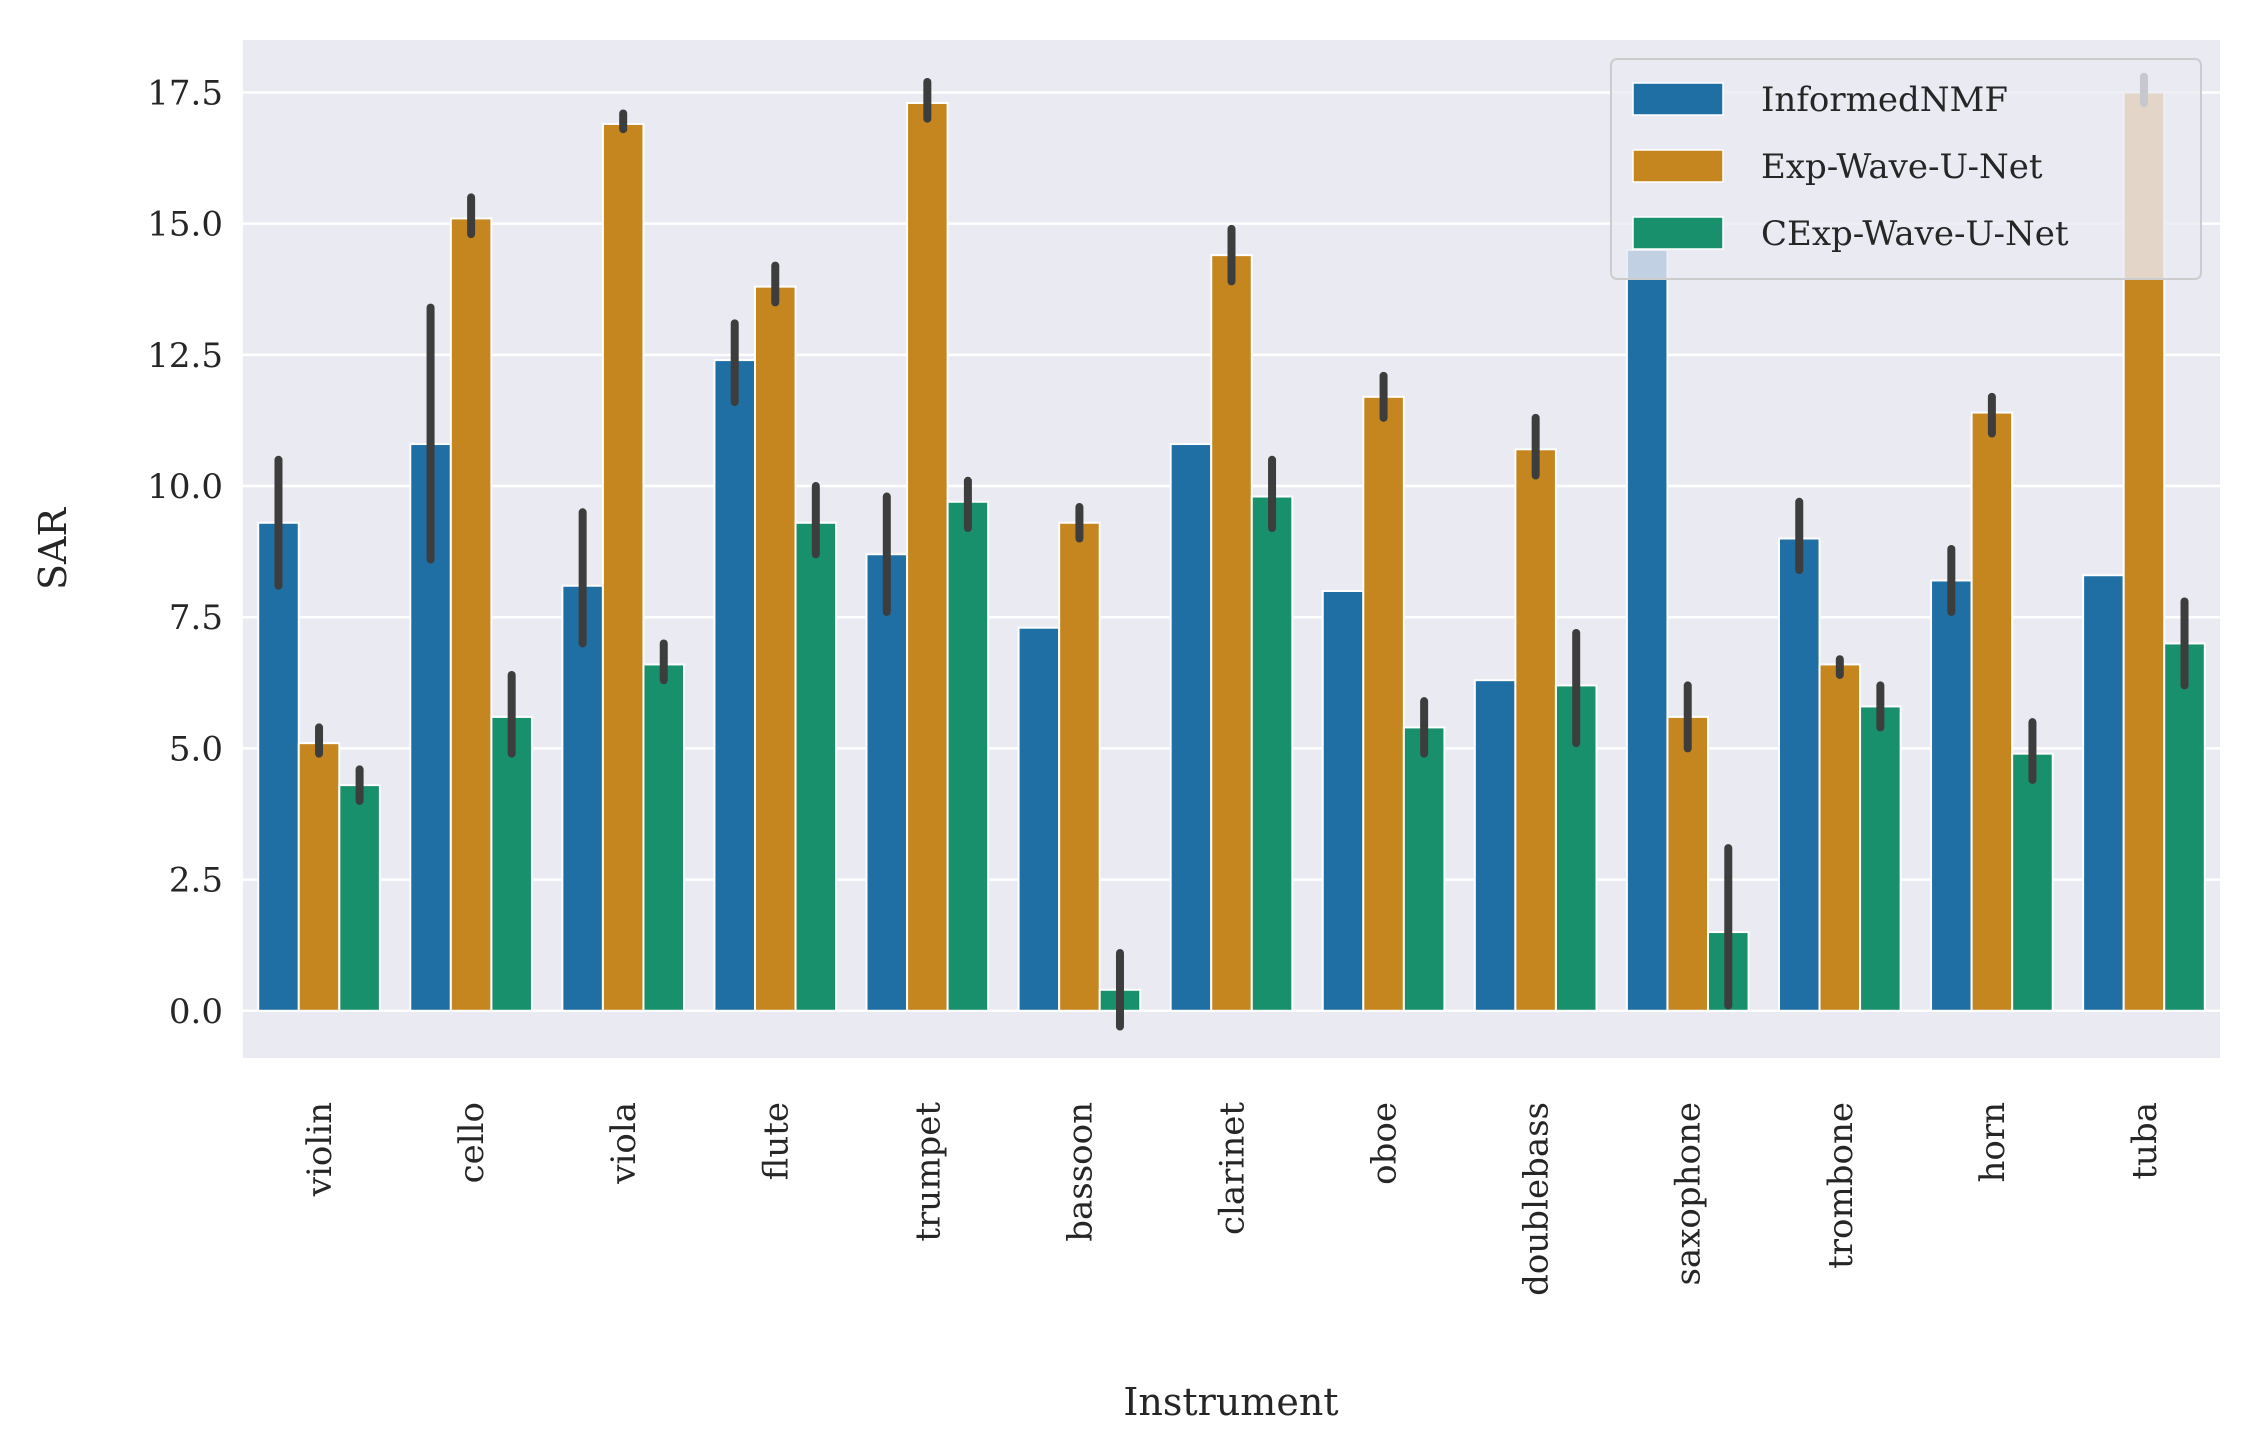 This screenshot has height=1452, width=2250. What do you see at coordinates (1233, 1168) in the screenshot?
I see `x-tick-label-clarinet: clarinet` at bounding box center [1233, 1168].